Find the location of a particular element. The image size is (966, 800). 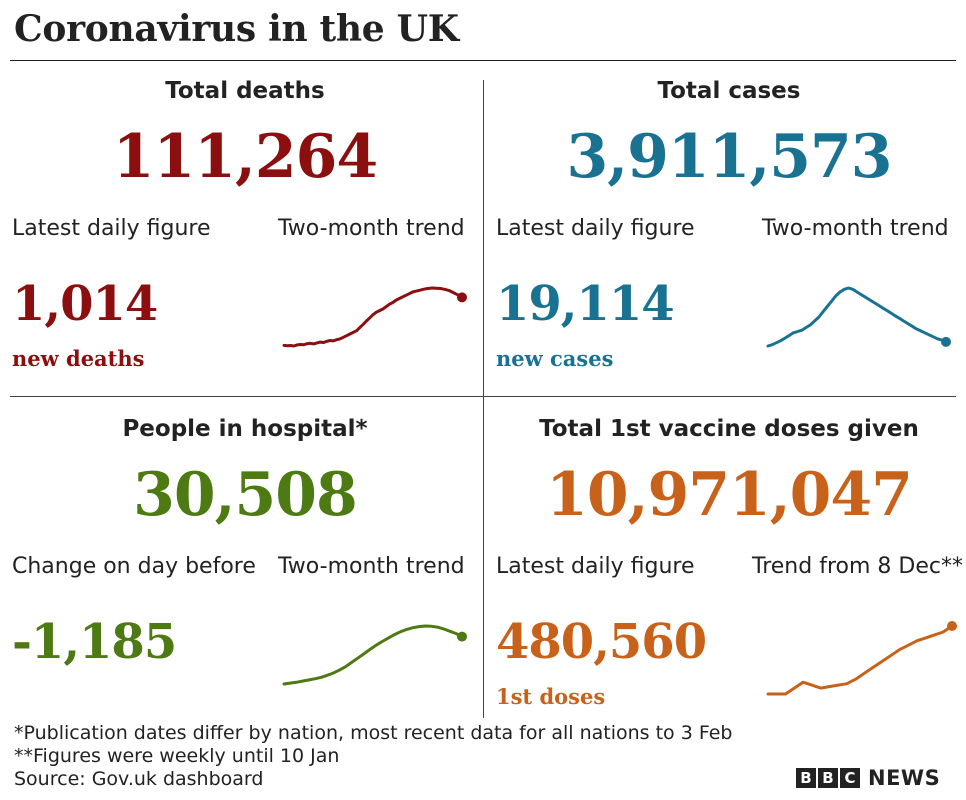

vaccine-trend-line is located at coordinates (860, 660).